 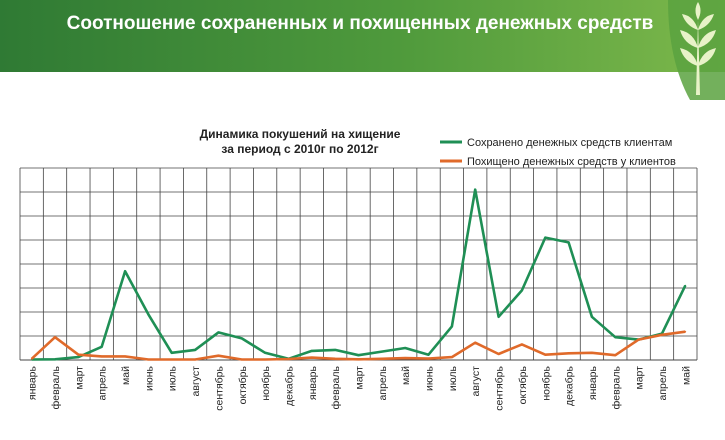 I want to click on wheat-logo-icon, so click(x=696, y=50).